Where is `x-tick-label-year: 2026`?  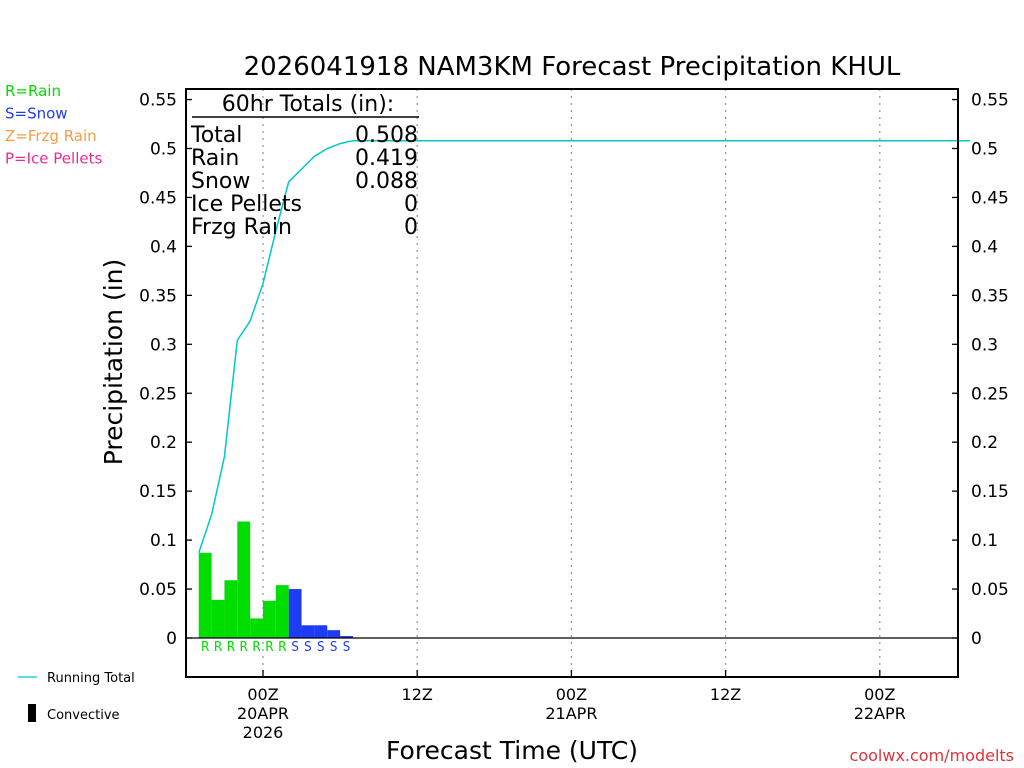 x-tick-label-year: 2026 is located at coordinates (263, 732).